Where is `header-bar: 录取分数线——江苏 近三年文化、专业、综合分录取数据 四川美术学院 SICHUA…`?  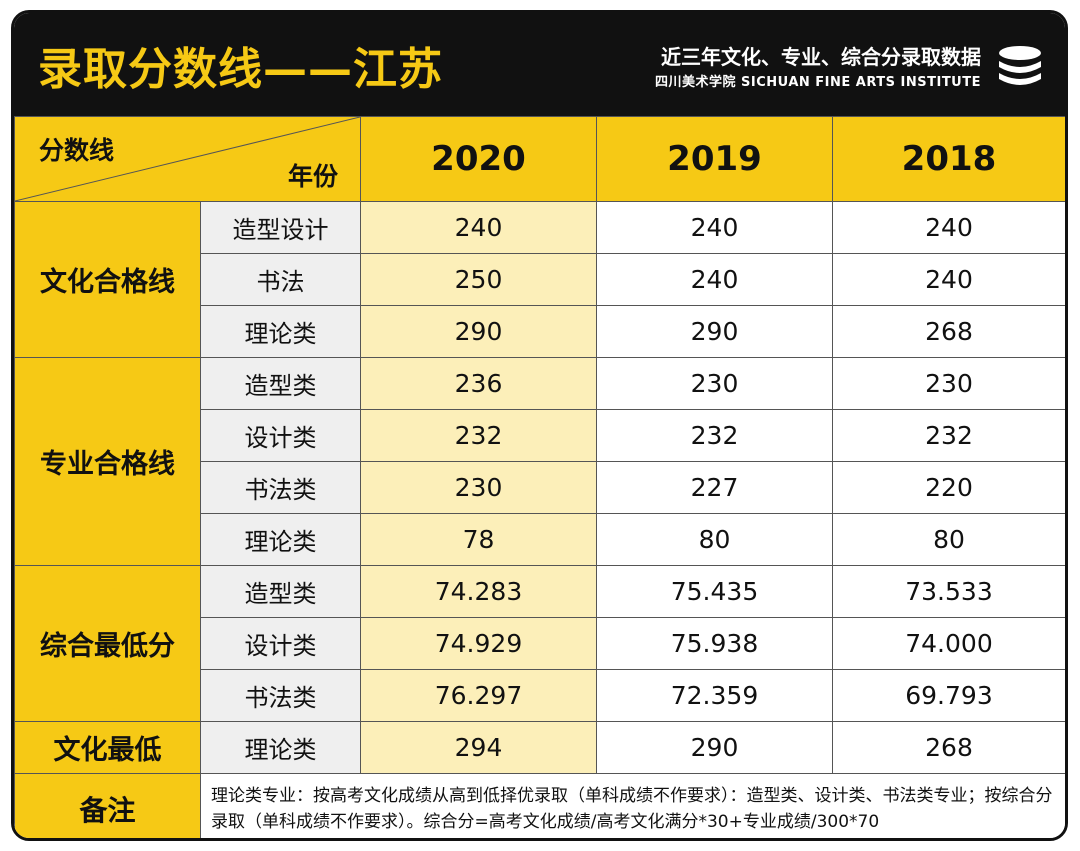 header-bar: 录取分数线——江苏 近三年文化、专业、综合分录取数据 四川美术学院 SICHUA… is located at coordinates (539, 64).